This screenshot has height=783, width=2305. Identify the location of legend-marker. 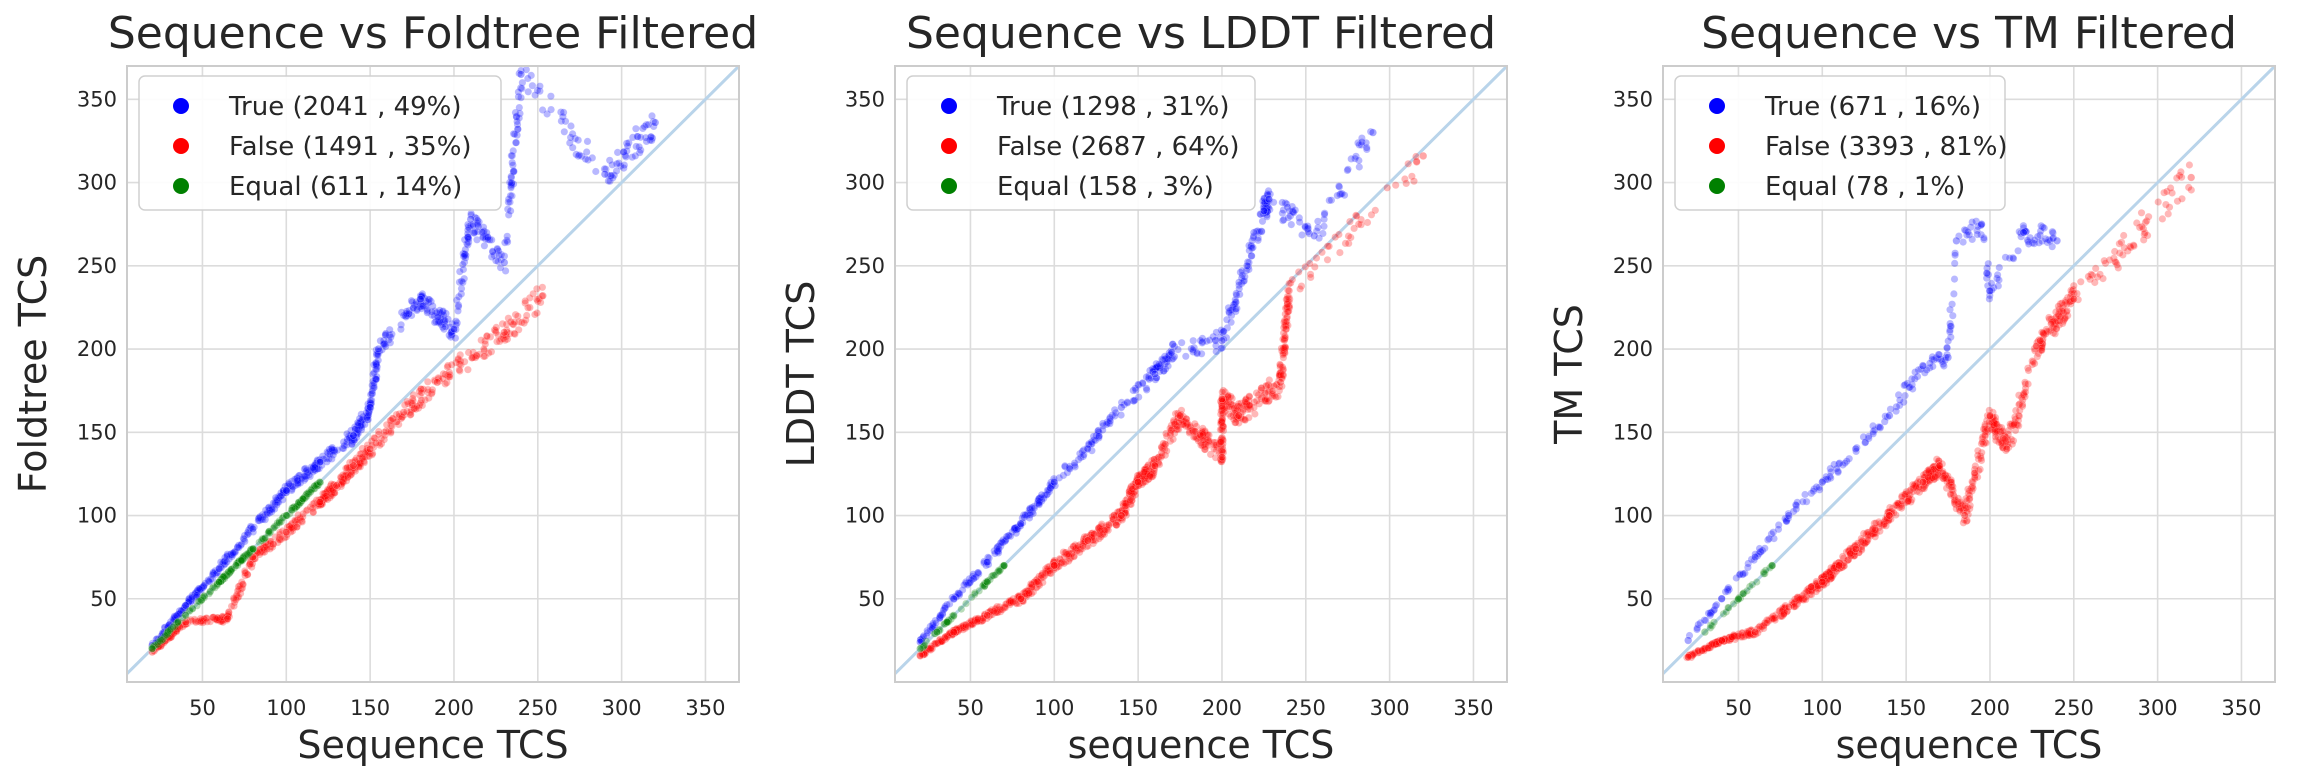
(949, 146).